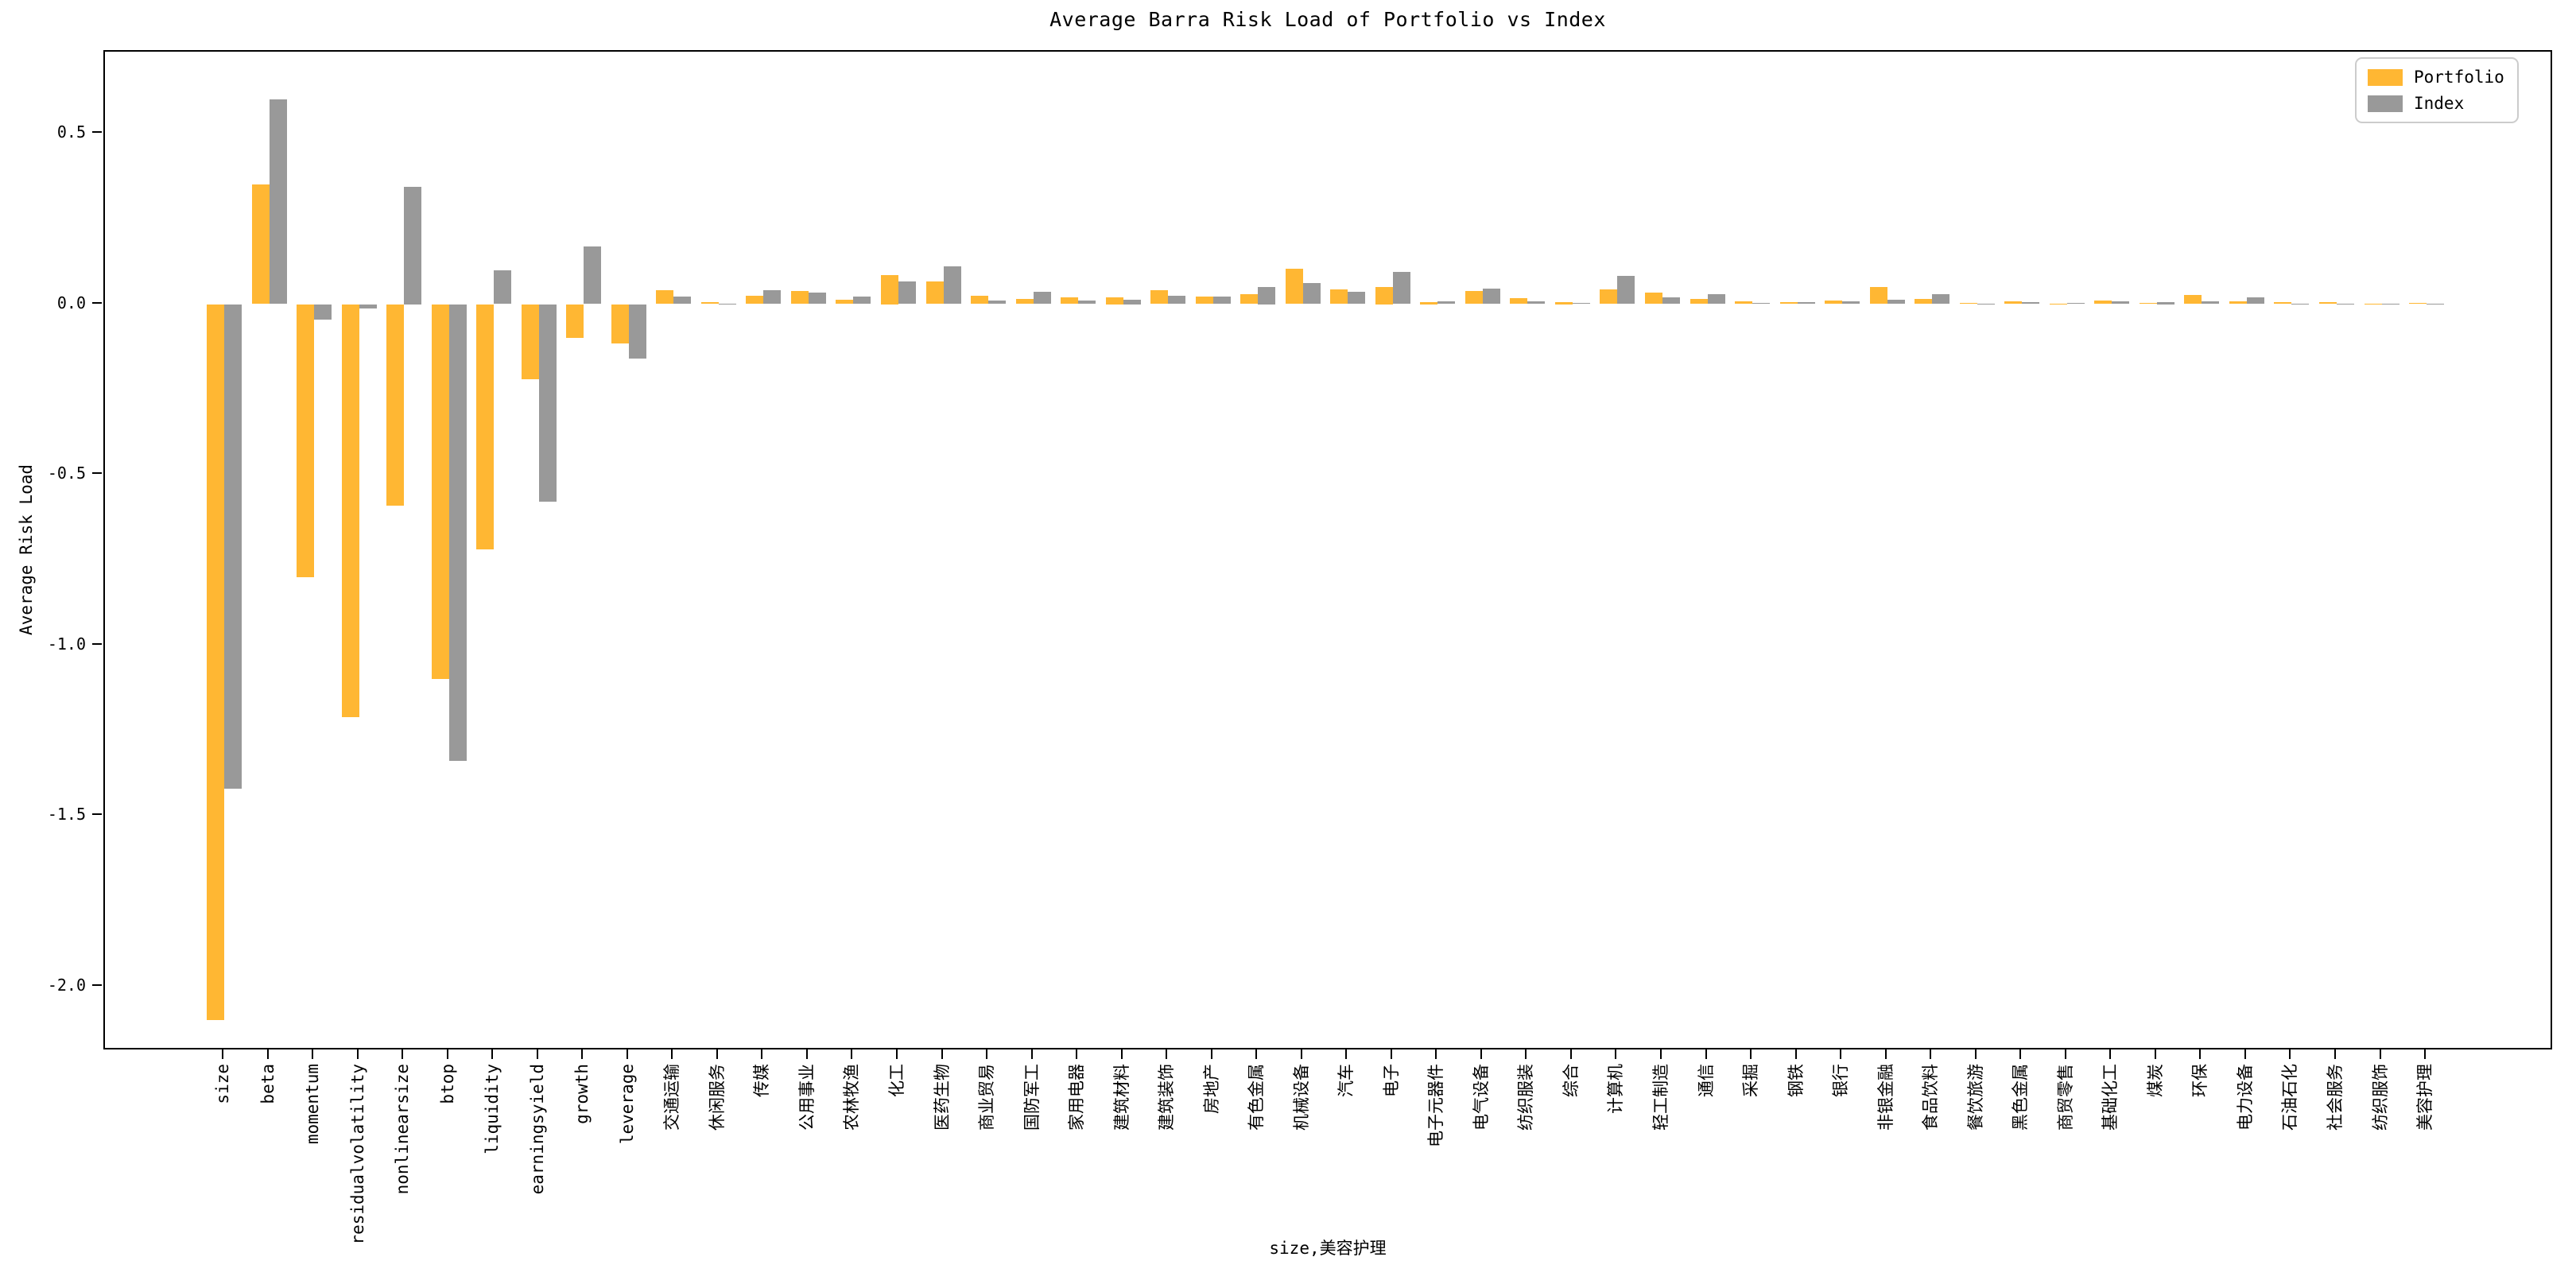 This screenshot has width=2576, height=1288. Describe the element at coordinates (1491, 296) in the screenshot. I see `bar-index-电气设备` at that location.